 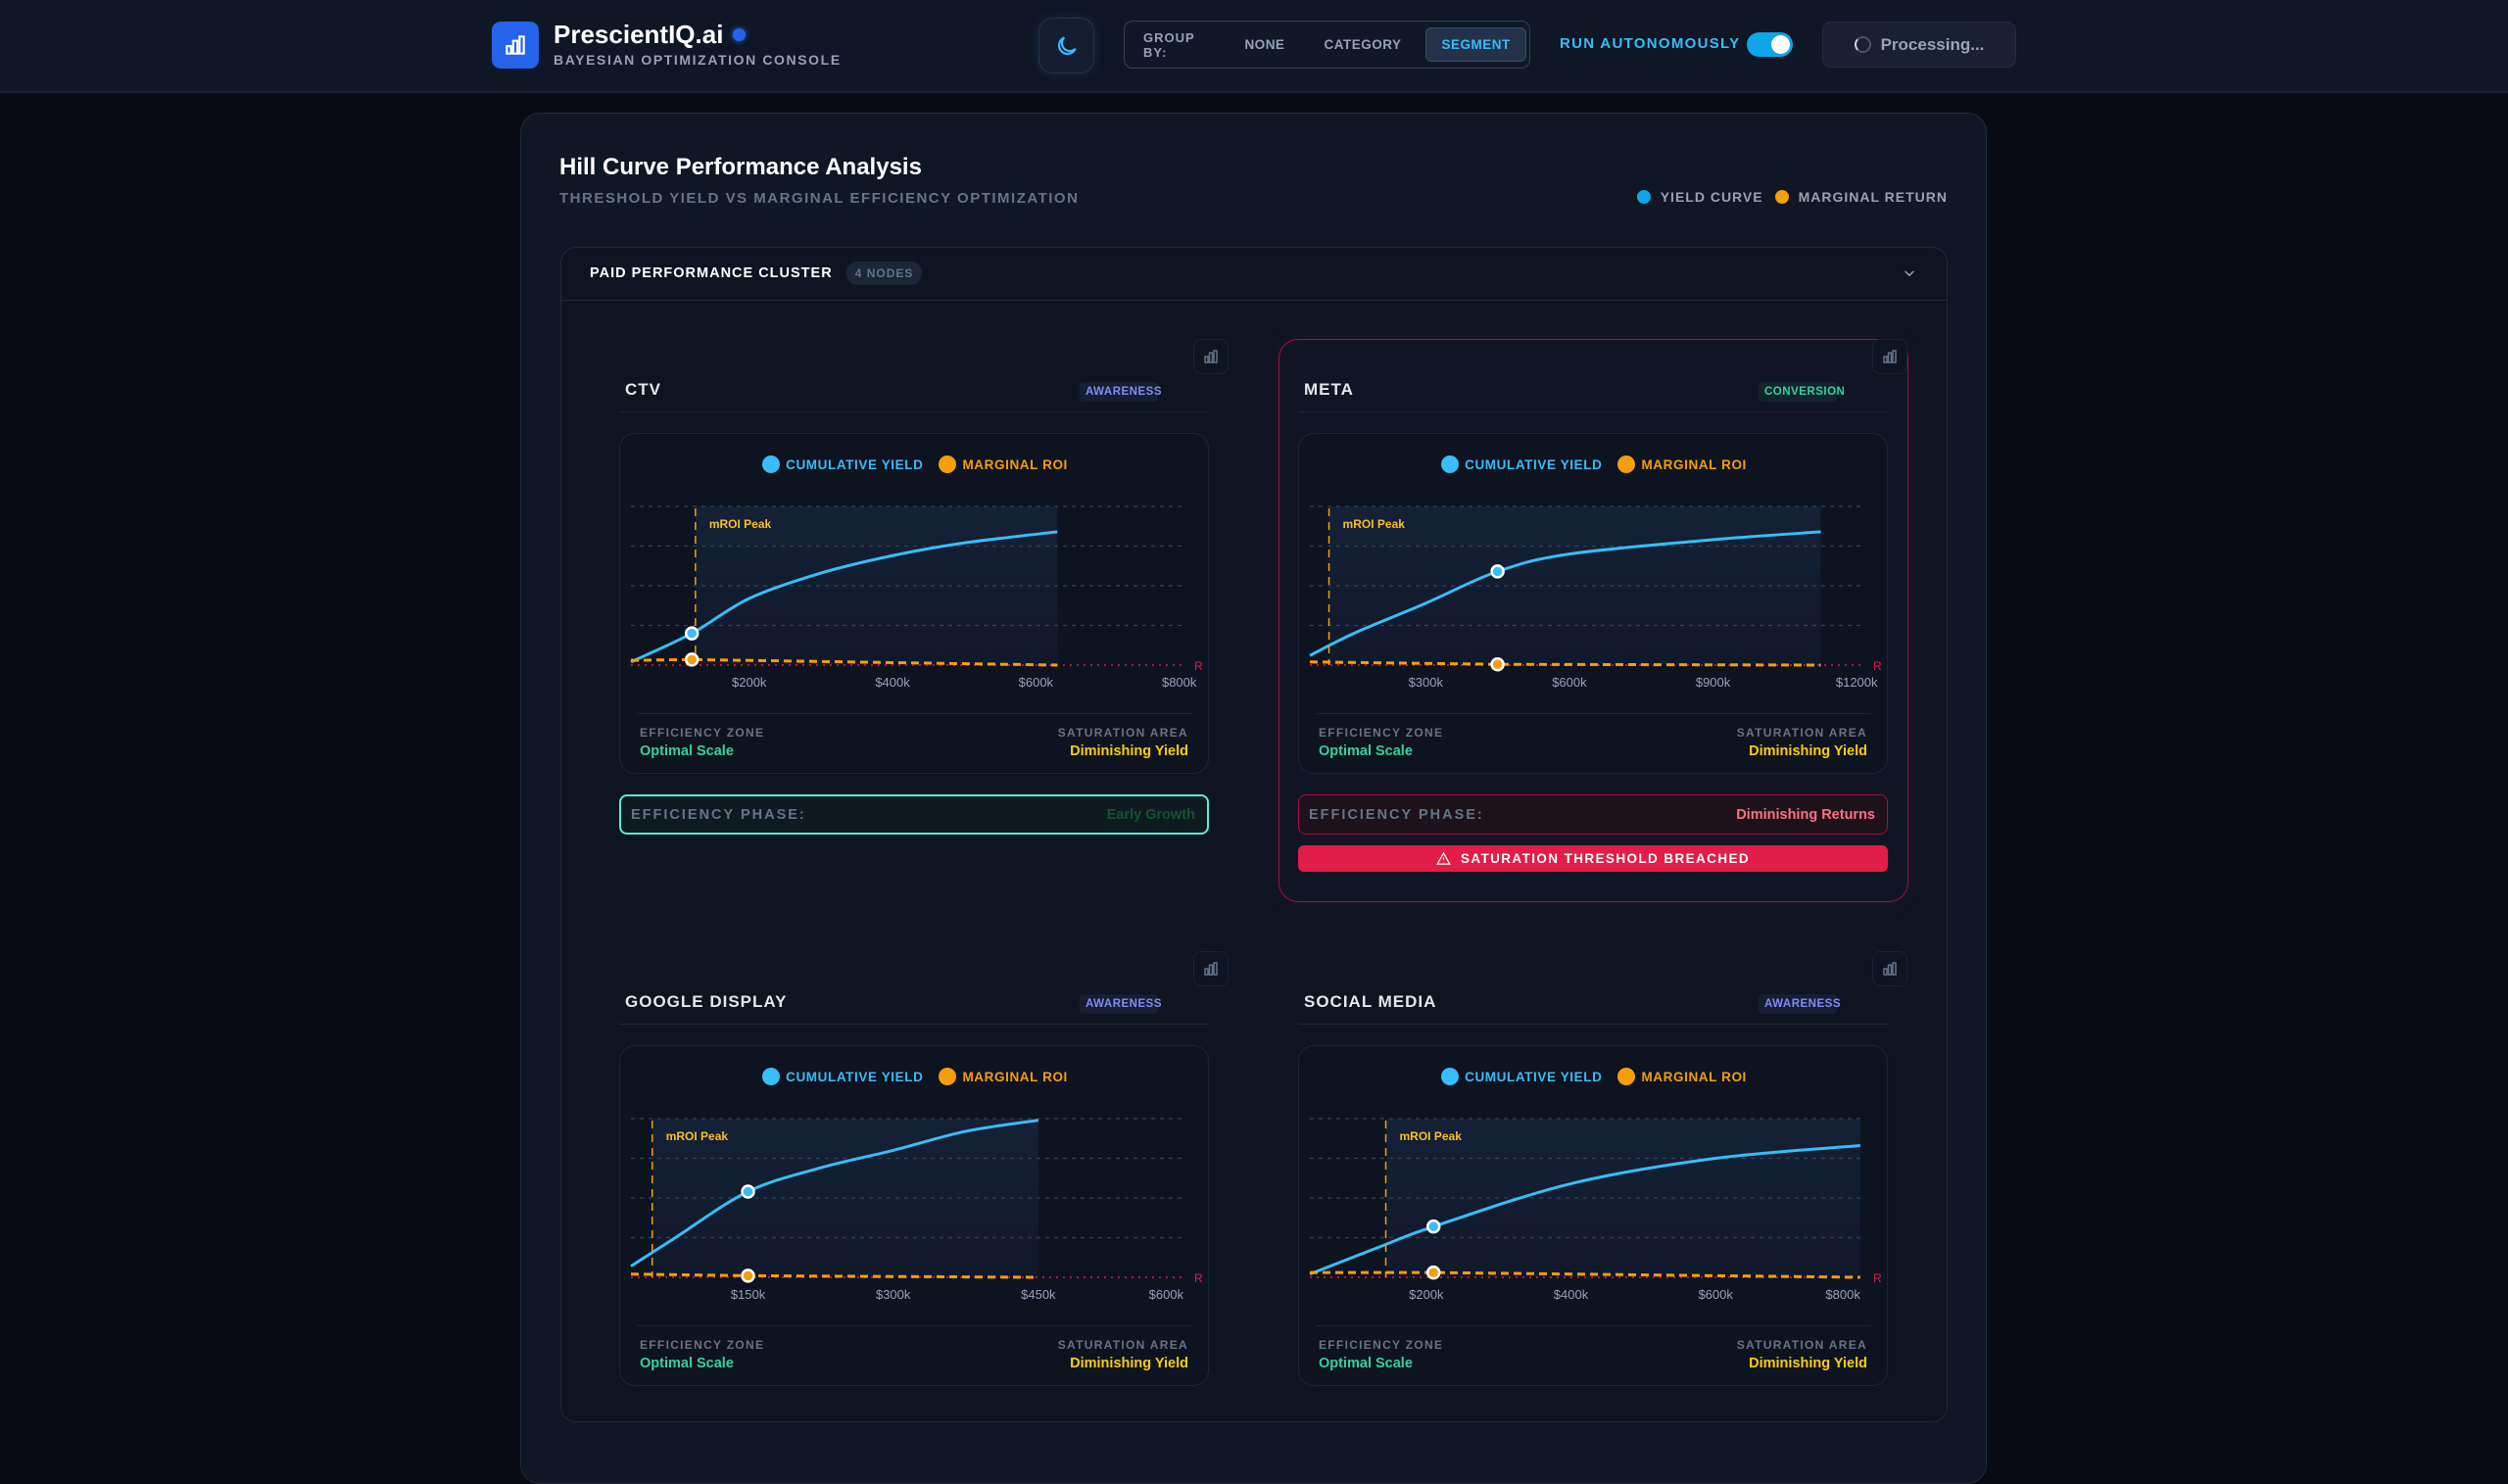 I want to click on cluster-title: PAID PERFORMANCE CLUSTER, so click(x=711, y=273).